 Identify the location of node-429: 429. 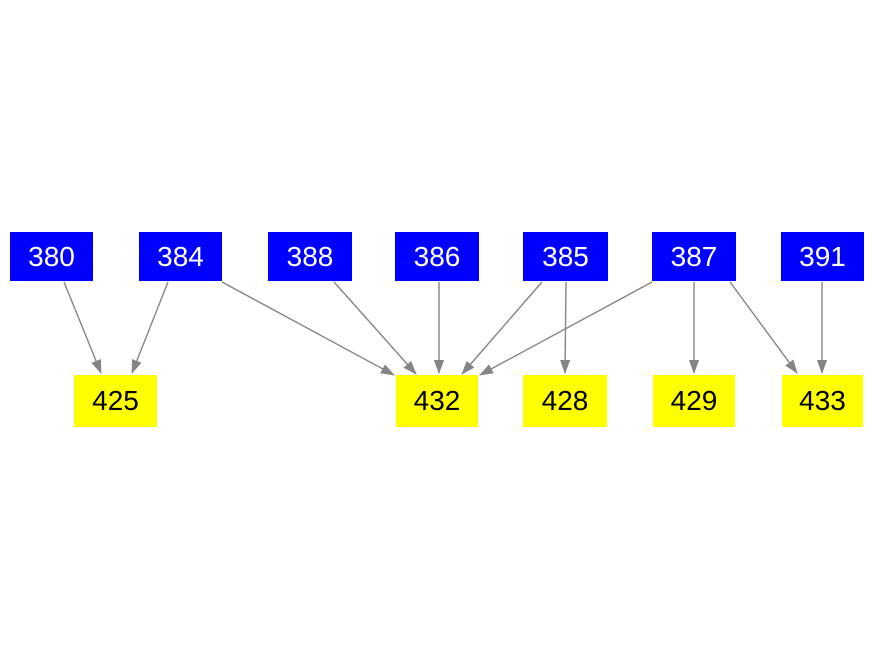
(694, 401).